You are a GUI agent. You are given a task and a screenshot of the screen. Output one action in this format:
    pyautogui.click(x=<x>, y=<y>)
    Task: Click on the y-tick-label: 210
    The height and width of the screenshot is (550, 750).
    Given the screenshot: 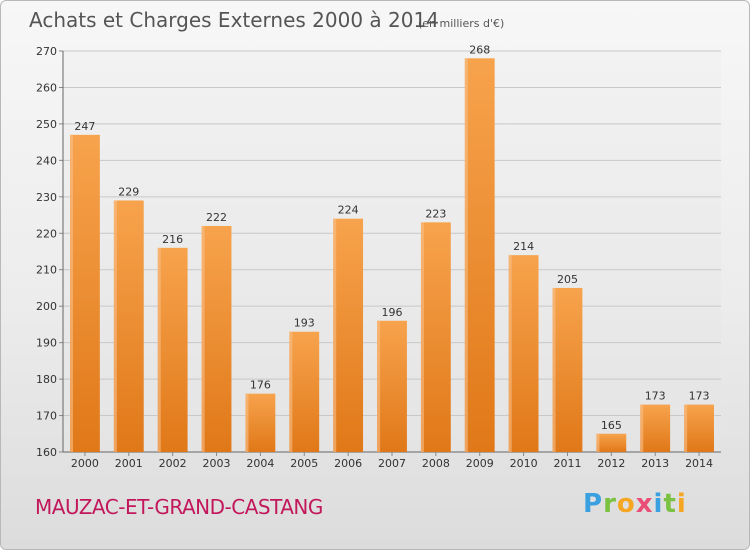 What is the action you would take?
    pyautogui.click(x=46, y=270)
    